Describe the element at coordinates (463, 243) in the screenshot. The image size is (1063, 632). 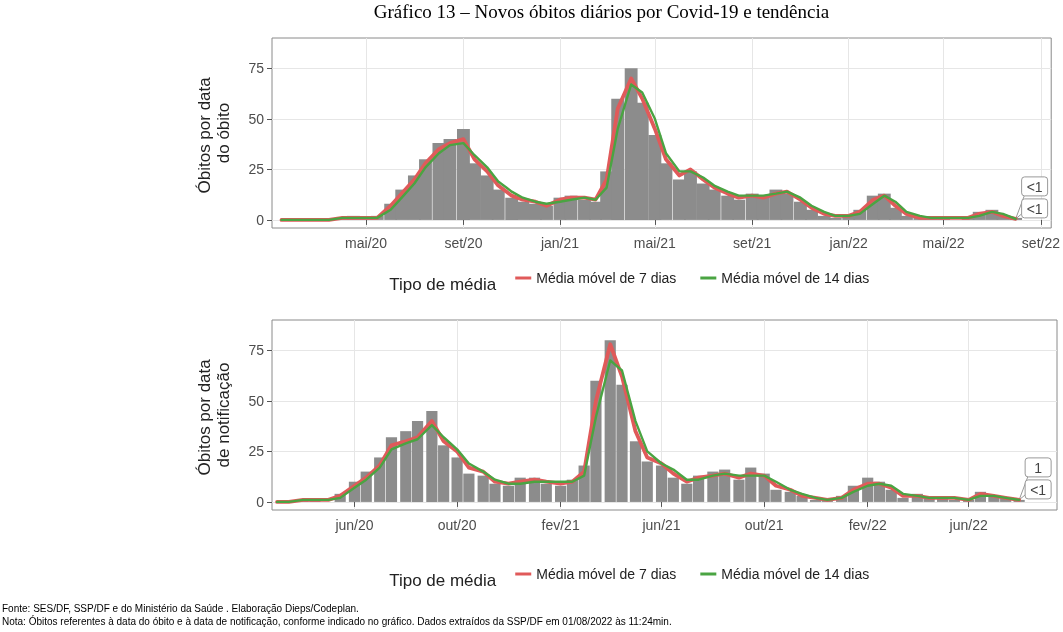
I see `x-tick-label: set/20` at that location.